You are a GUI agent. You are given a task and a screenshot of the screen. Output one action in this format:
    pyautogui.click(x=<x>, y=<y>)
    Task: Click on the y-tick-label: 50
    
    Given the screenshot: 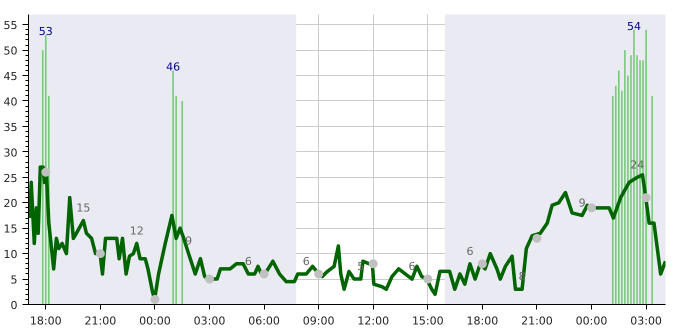 What is the action you would take?
    pyautogui.click(x=11, y=51)
    